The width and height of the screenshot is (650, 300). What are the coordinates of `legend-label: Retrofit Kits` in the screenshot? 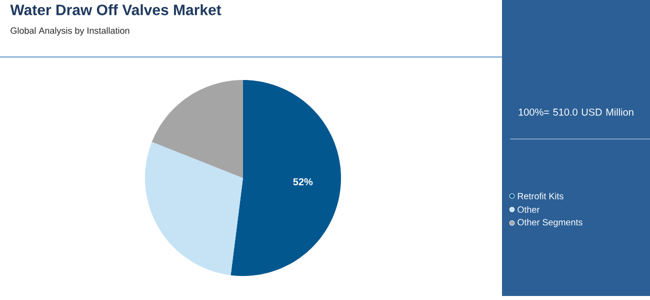 It's located at (541, 196).